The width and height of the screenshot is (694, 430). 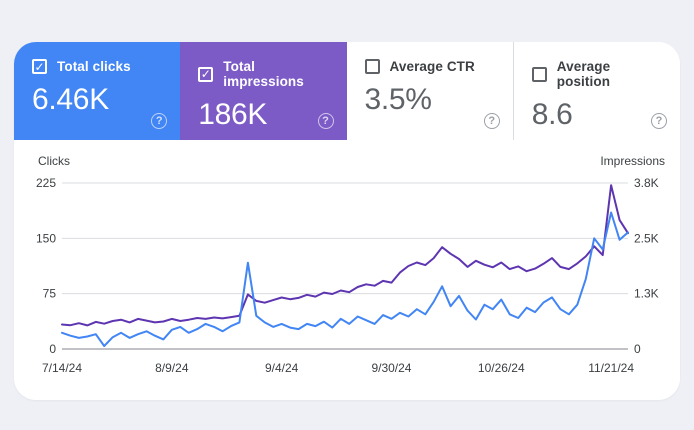 I want to click on total-impressions-card: ✓ Total impressions 186K ?, so click(x=263, y=91).